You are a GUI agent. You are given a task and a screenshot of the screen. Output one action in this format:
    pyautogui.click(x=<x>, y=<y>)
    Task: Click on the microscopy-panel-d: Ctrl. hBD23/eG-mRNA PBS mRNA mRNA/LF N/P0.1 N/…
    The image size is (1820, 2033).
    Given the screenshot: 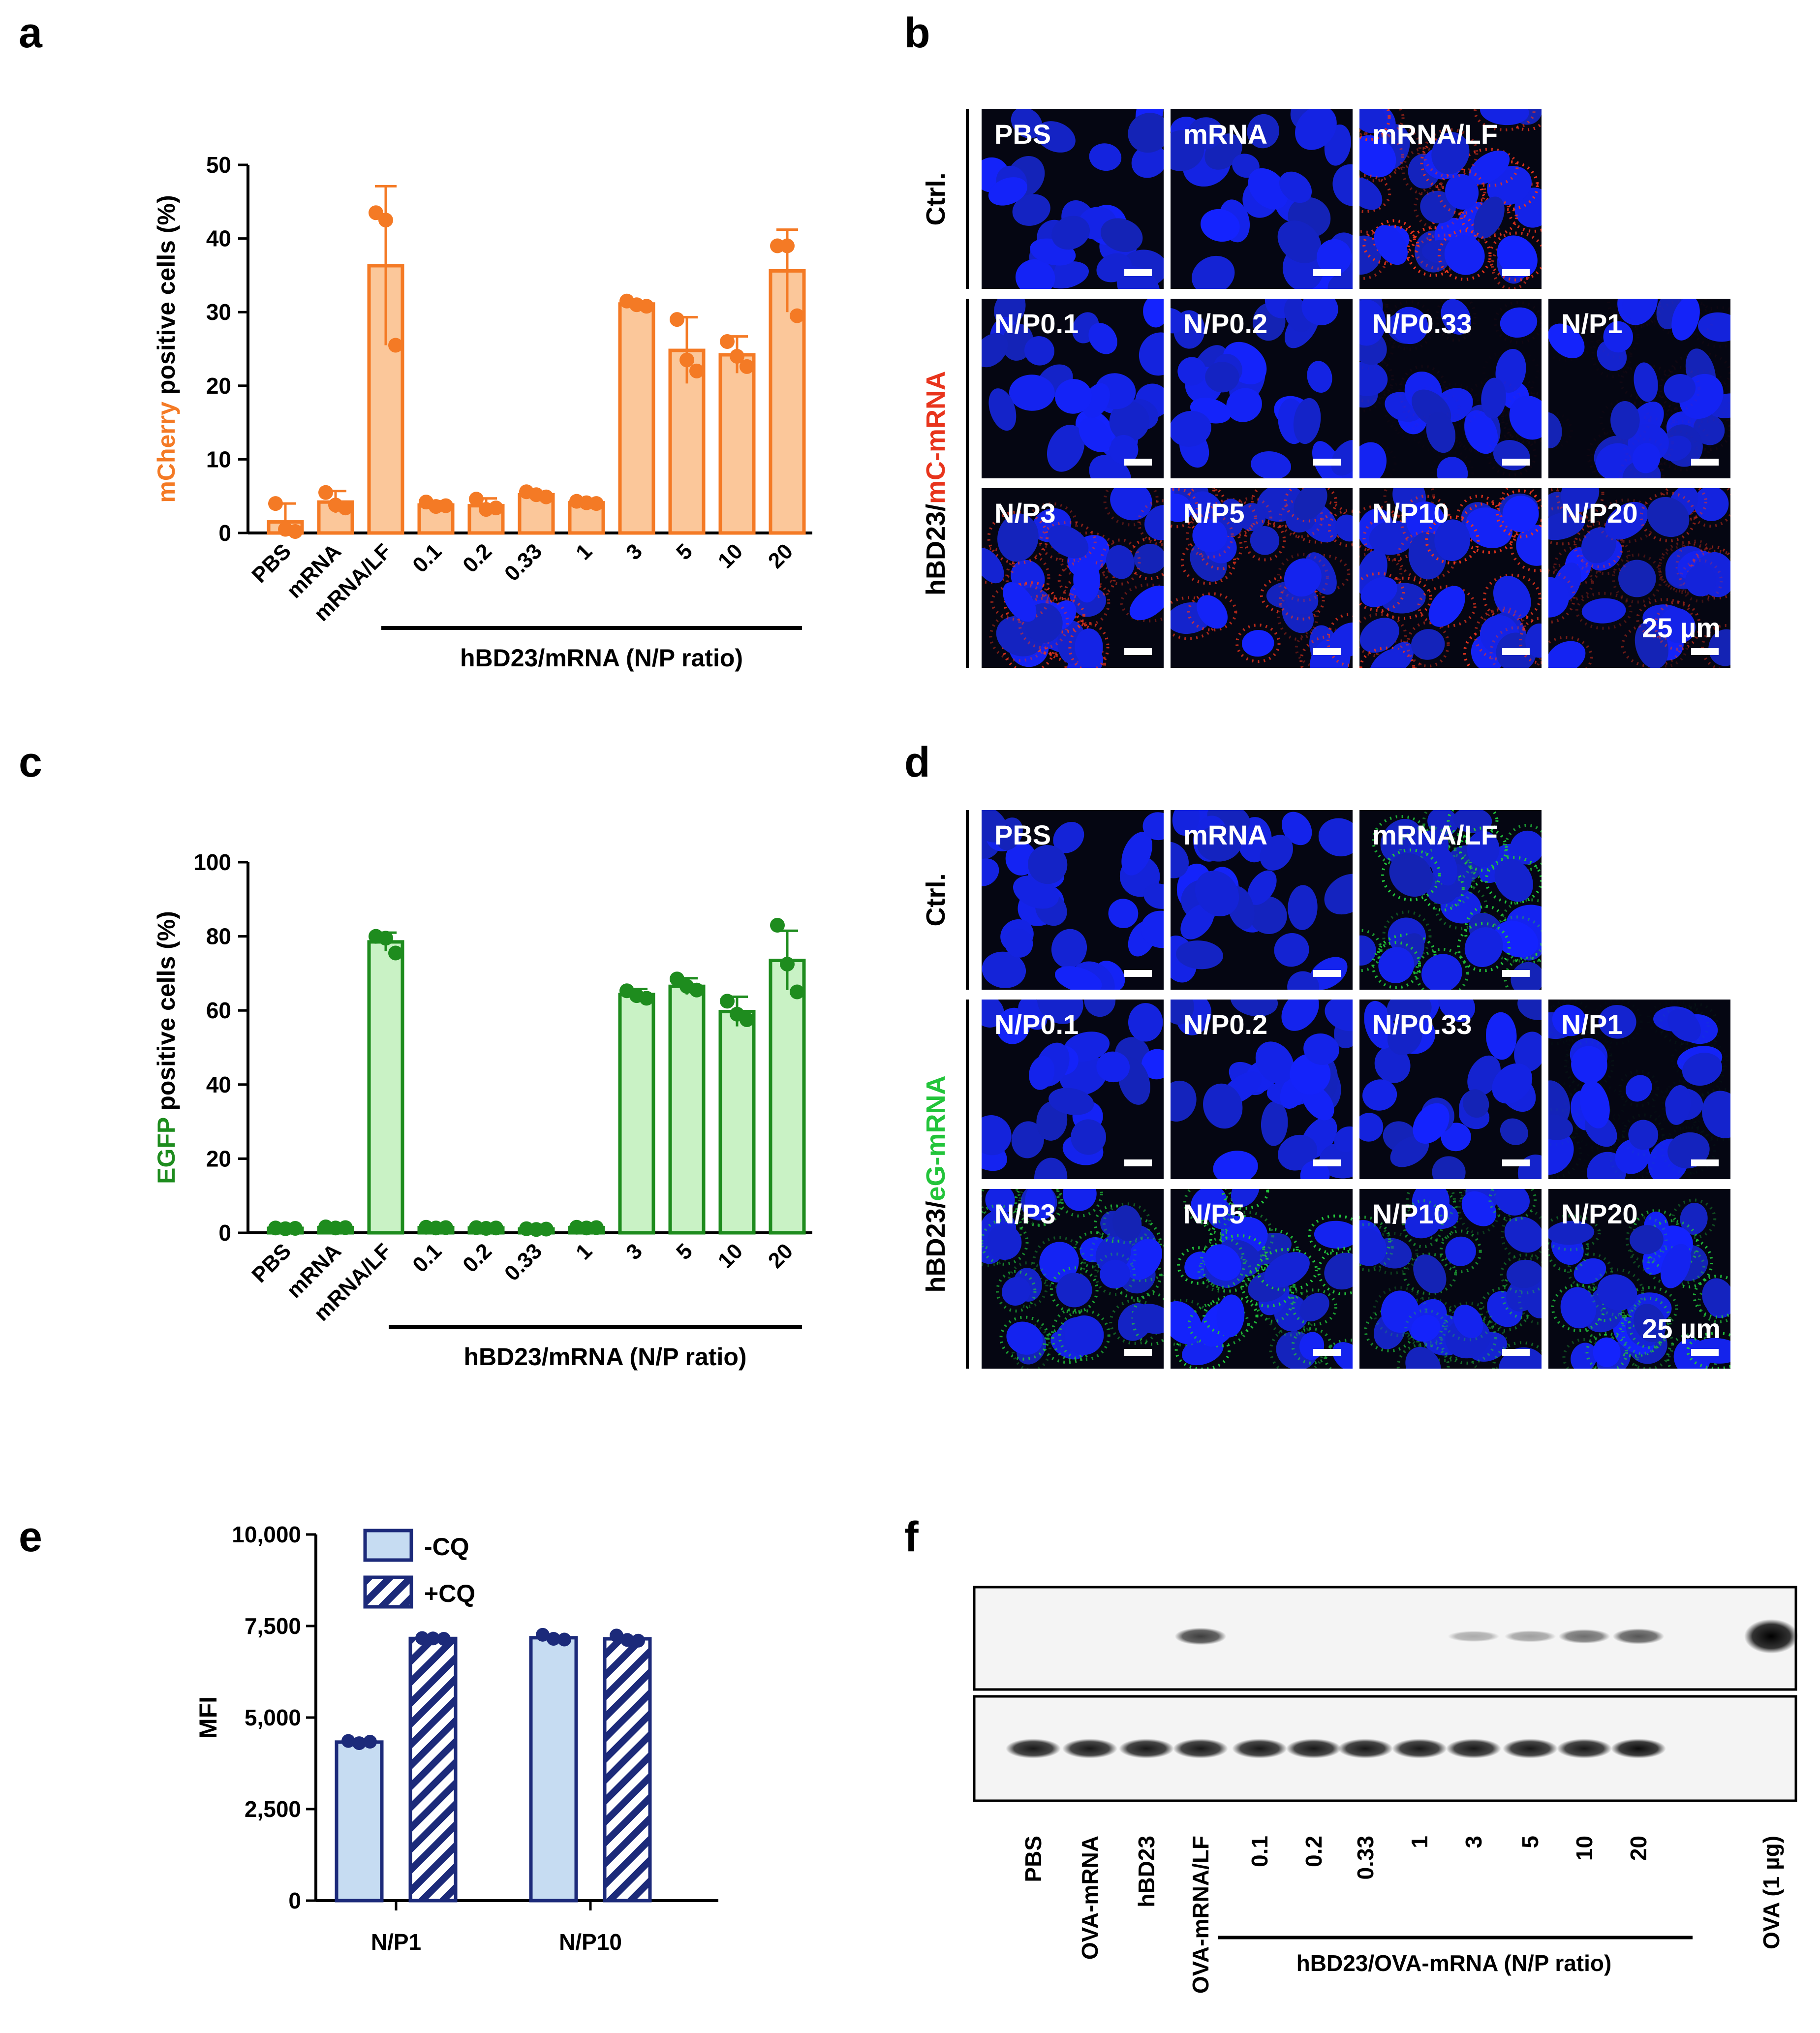 What is the action you would take?
    pyautogui.click(x=1325, y=1089)
    